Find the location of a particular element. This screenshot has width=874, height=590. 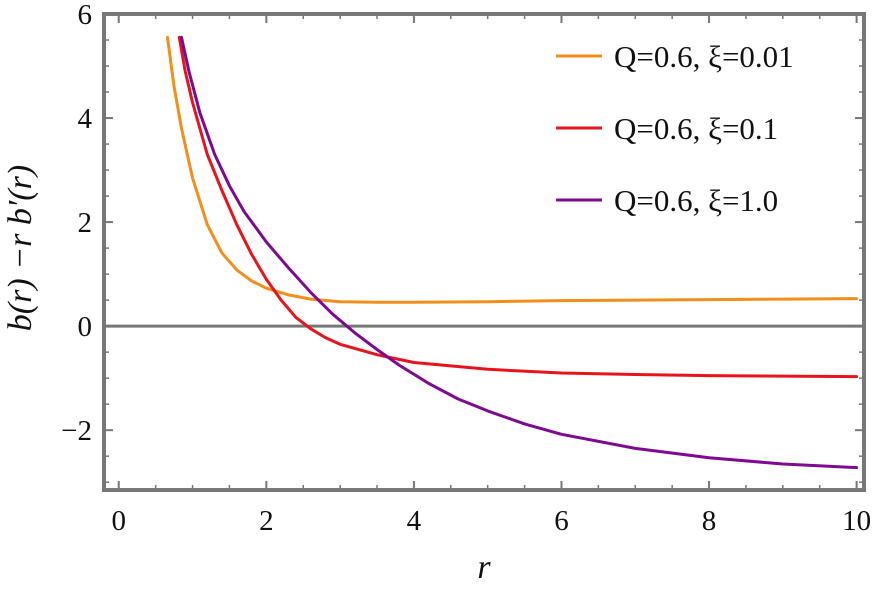

x-tick-label: 0 is located at coordinates (119, 521).